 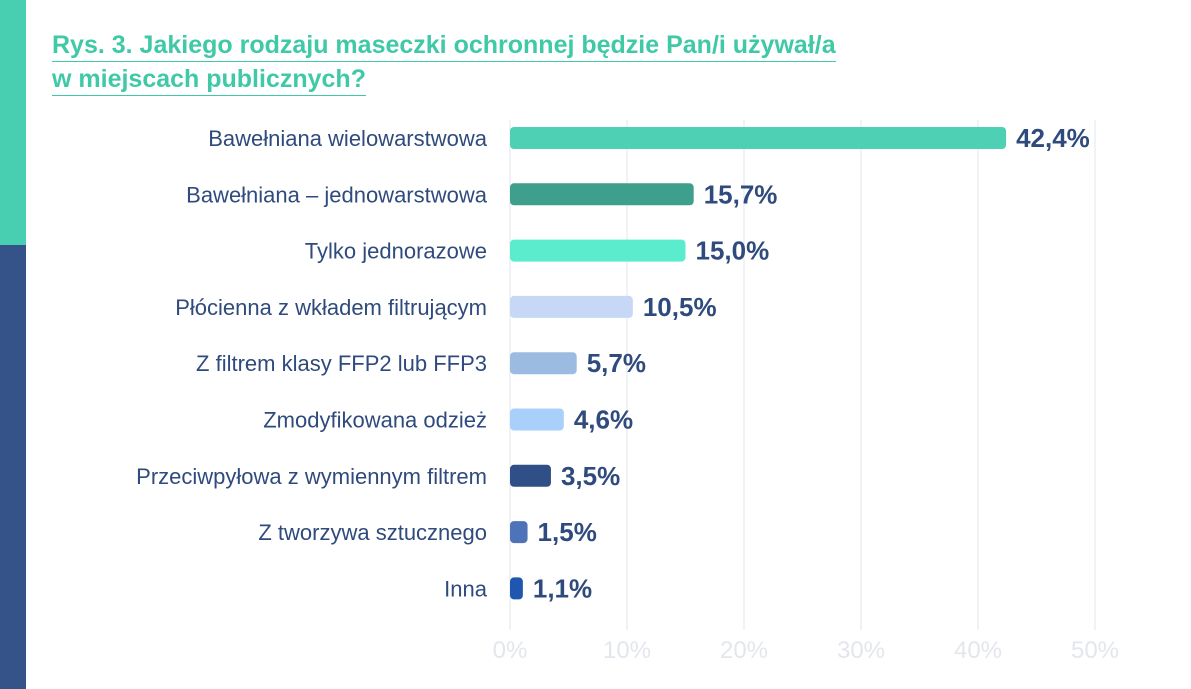 I want to click on category-label: Płócienna z wkładem filtrującym, so click(x=331, y=307).